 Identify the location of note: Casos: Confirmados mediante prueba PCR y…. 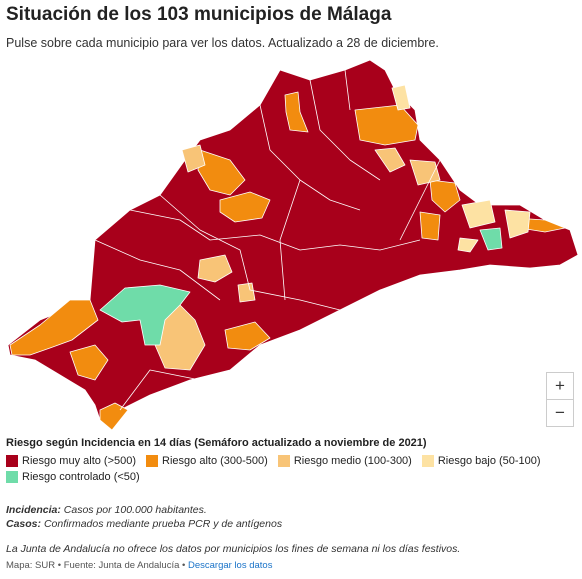
(144, 524).